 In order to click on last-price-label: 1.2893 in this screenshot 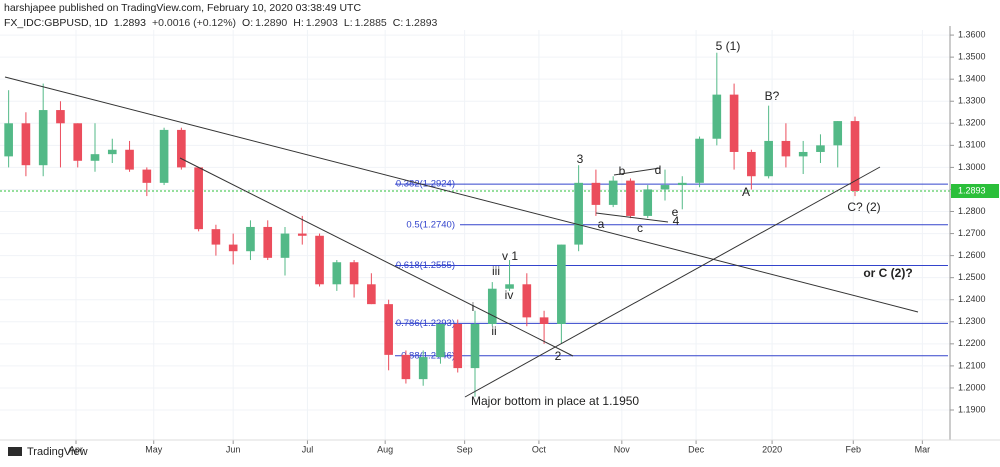, I will do `click(972, 190)`.